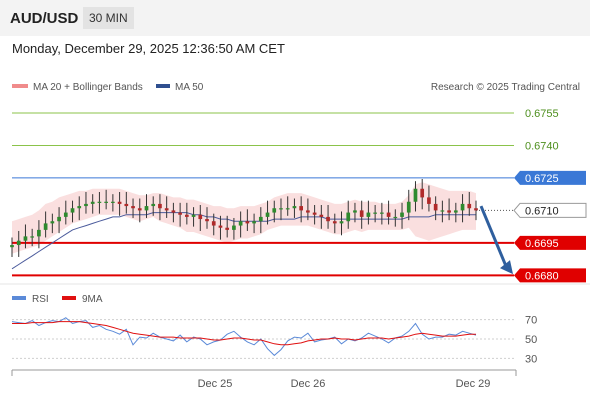  Describe the element at coordinates (20, 86) in the screenshot. I see `ma20-legend-swatch` at that location.